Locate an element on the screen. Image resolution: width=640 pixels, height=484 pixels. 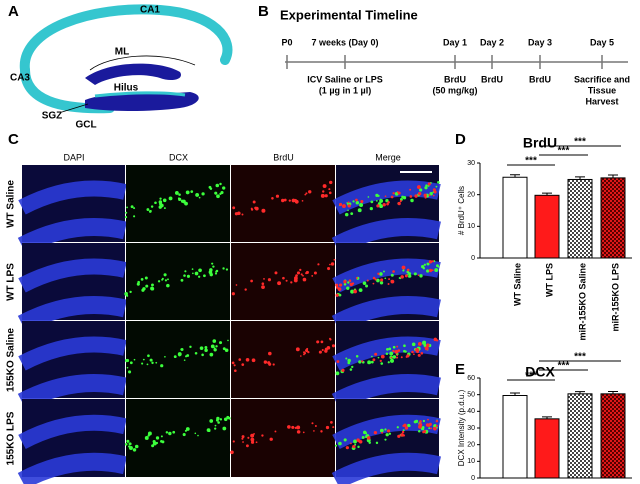
micrograph-bg is located at coordinates (178, 359).